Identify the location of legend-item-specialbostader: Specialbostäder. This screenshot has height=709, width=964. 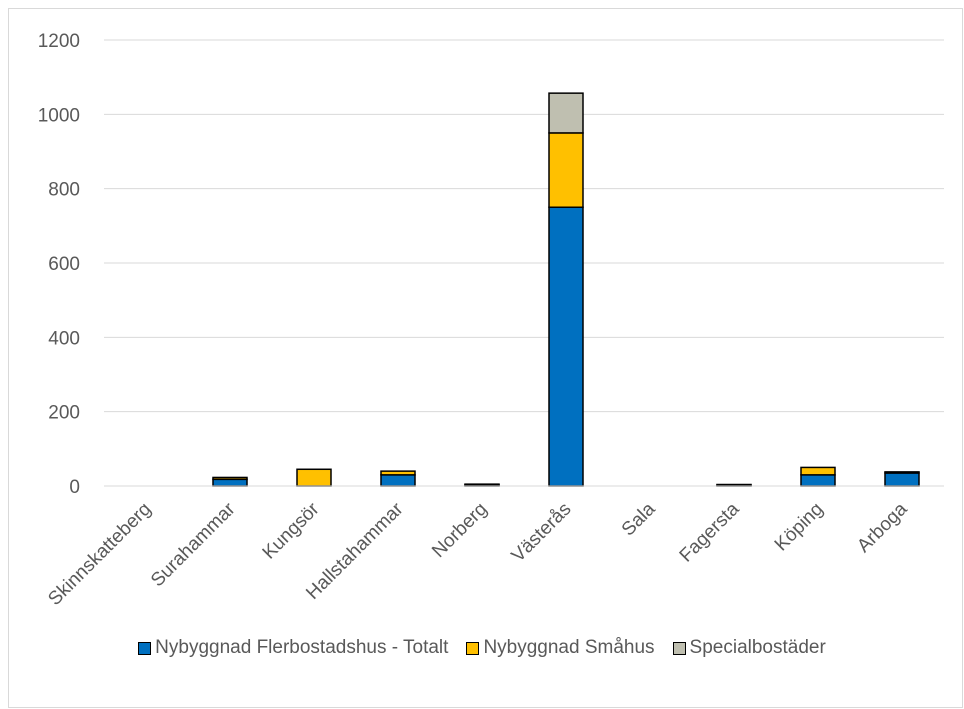
(749, 648).